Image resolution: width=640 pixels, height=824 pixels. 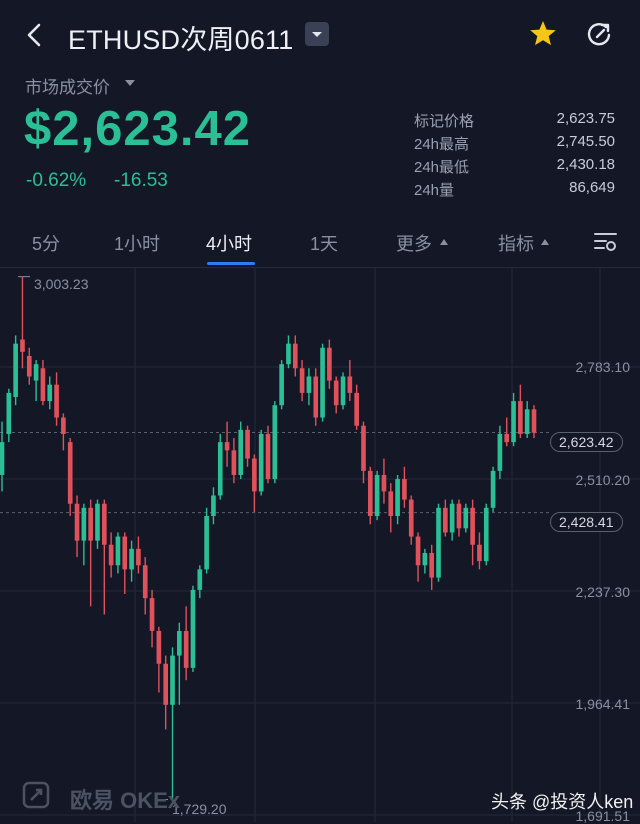 I want to click on watermark: 头条 @投资人ken, so click(x=562, y=802).